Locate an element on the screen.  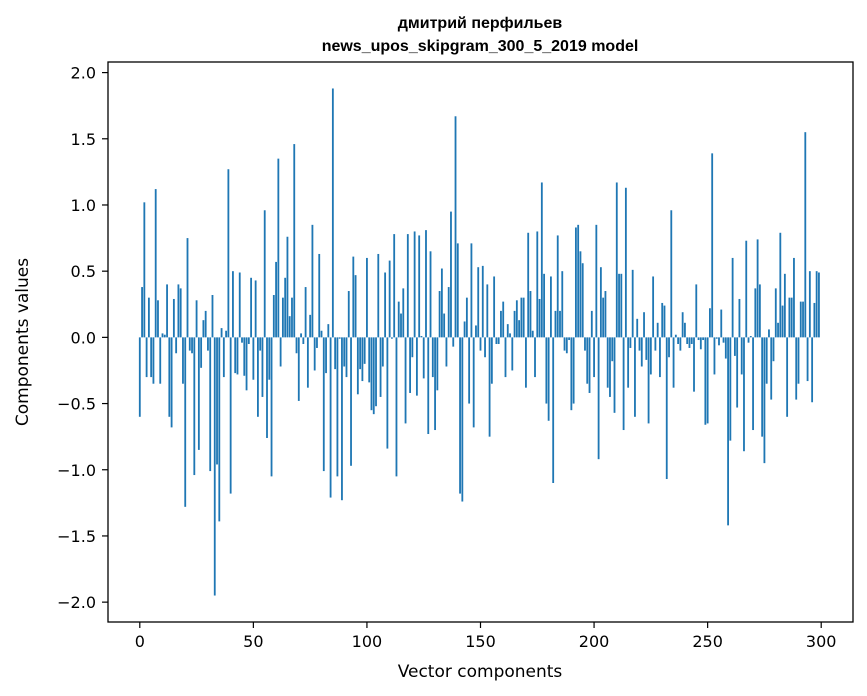
x-tick-label-50: 50 is located at coordinates (253, 641).